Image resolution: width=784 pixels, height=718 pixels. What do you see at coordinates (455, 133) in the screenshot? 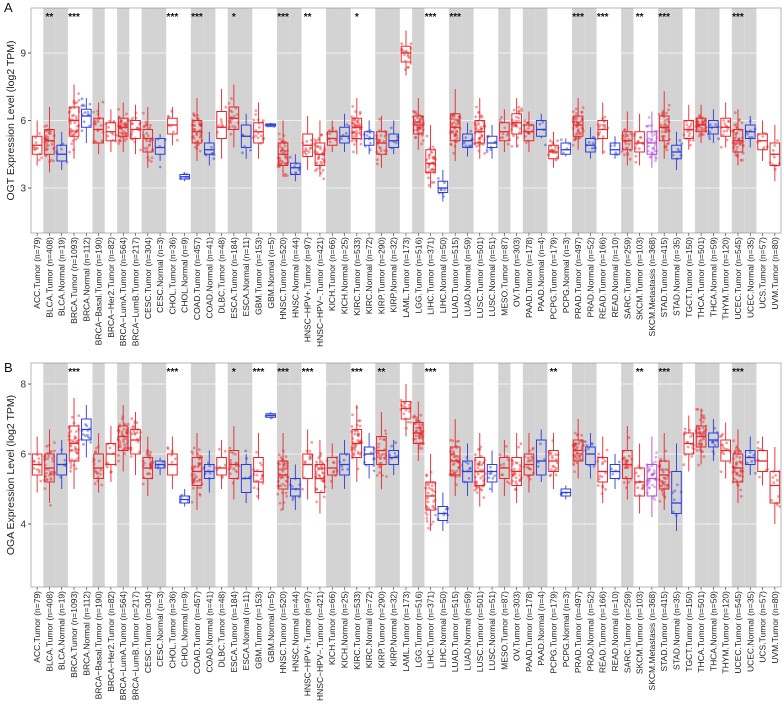
I see `sample-points` at bounding box center [455, 133].